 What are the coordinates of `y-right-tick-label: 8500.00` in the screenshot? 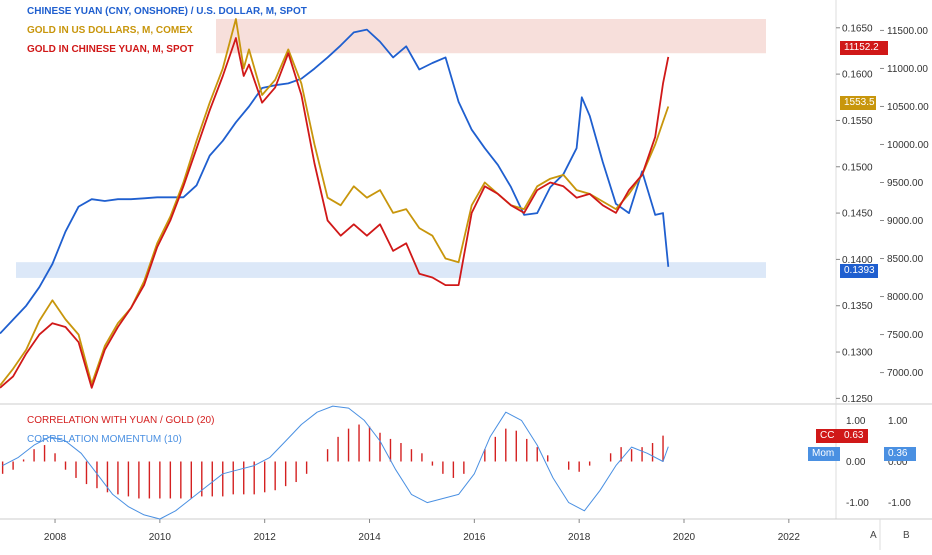 It's located at (905, 259).